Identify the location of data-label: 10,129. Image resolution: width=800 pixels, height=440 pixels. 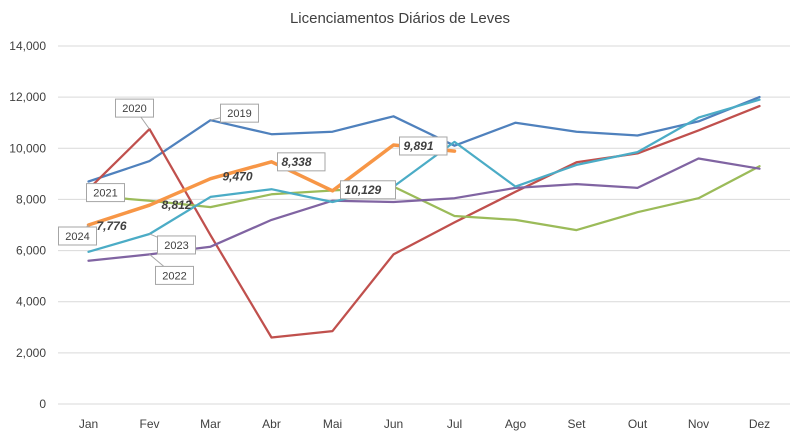
(363, 190).